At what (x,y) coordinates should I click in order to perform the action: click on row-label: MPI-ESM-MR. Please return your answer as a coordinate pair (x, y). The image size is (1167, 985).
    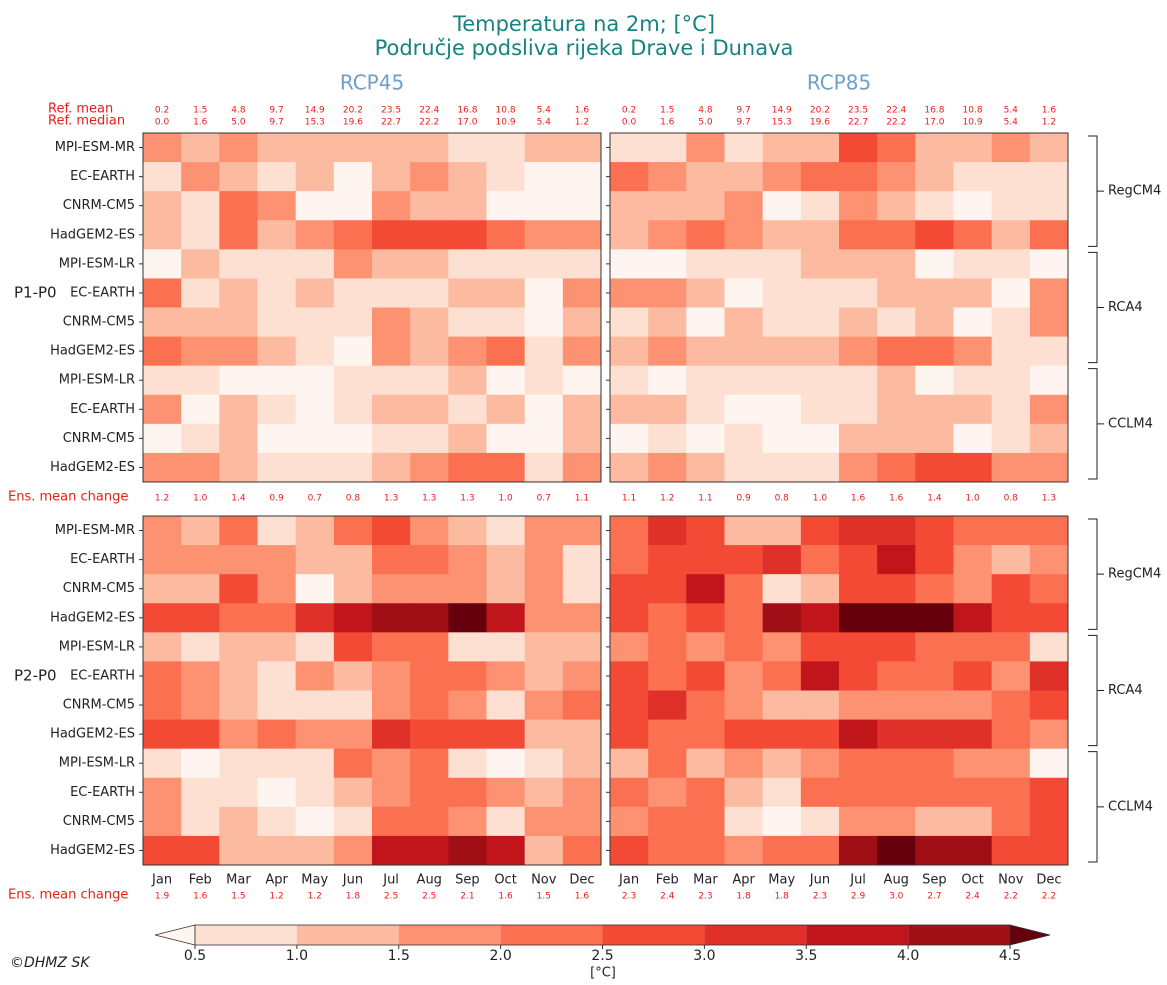
    Looking at the image, I should click on (95, 147).